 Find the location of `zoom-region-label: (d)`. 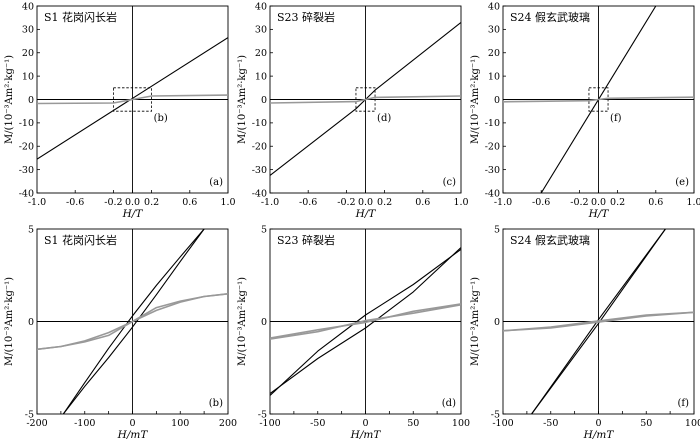

zoom-region-label: (d) is located at coordinates (384, 118).